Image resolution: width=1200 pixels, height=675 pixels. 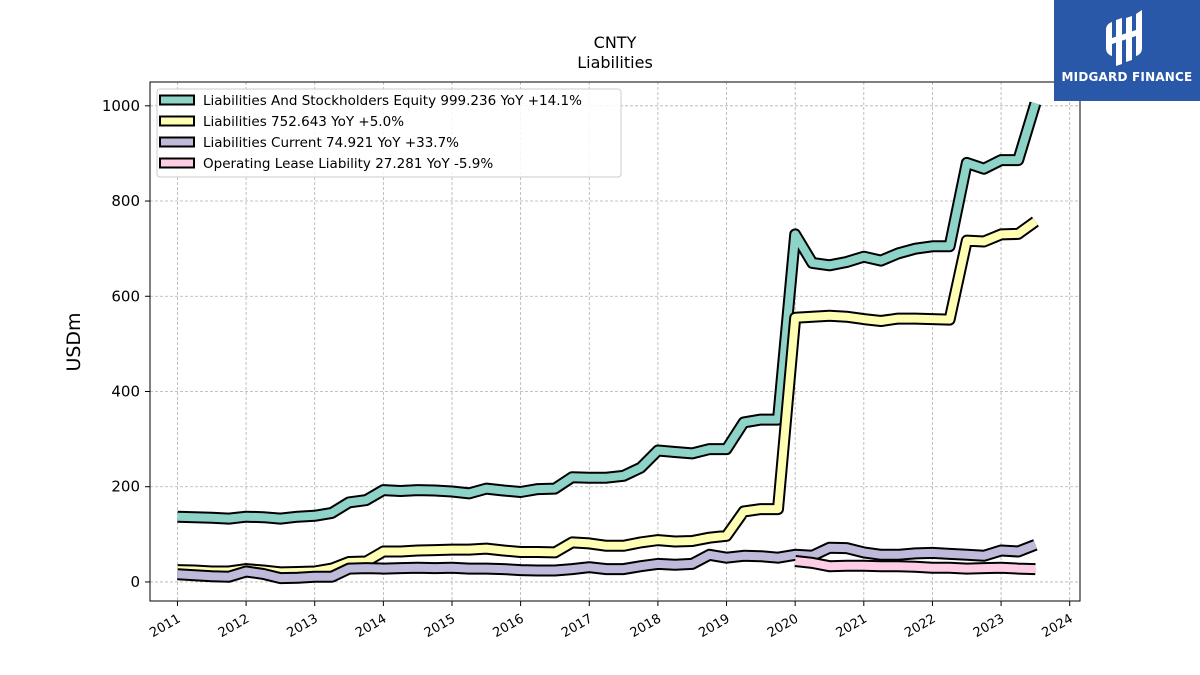 What do you see at coordinates (508, 626) in the screenshot?
I see `x-tick-label: 2016` at bounding box center [508, 626].